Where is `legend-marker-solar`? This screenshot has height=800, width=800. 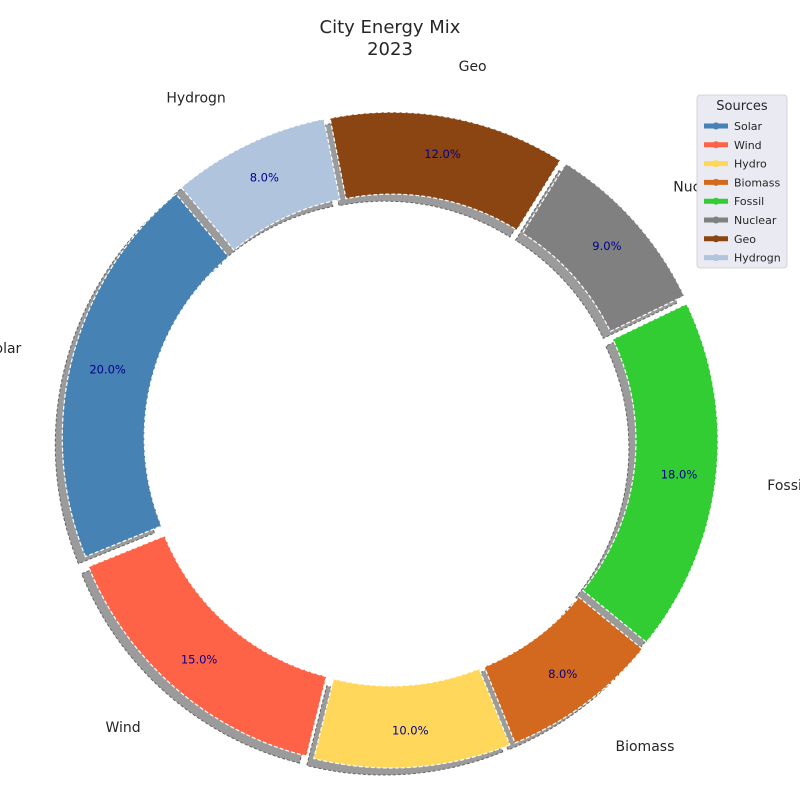 legend-marker-solar is located at coordinates (716, 126).